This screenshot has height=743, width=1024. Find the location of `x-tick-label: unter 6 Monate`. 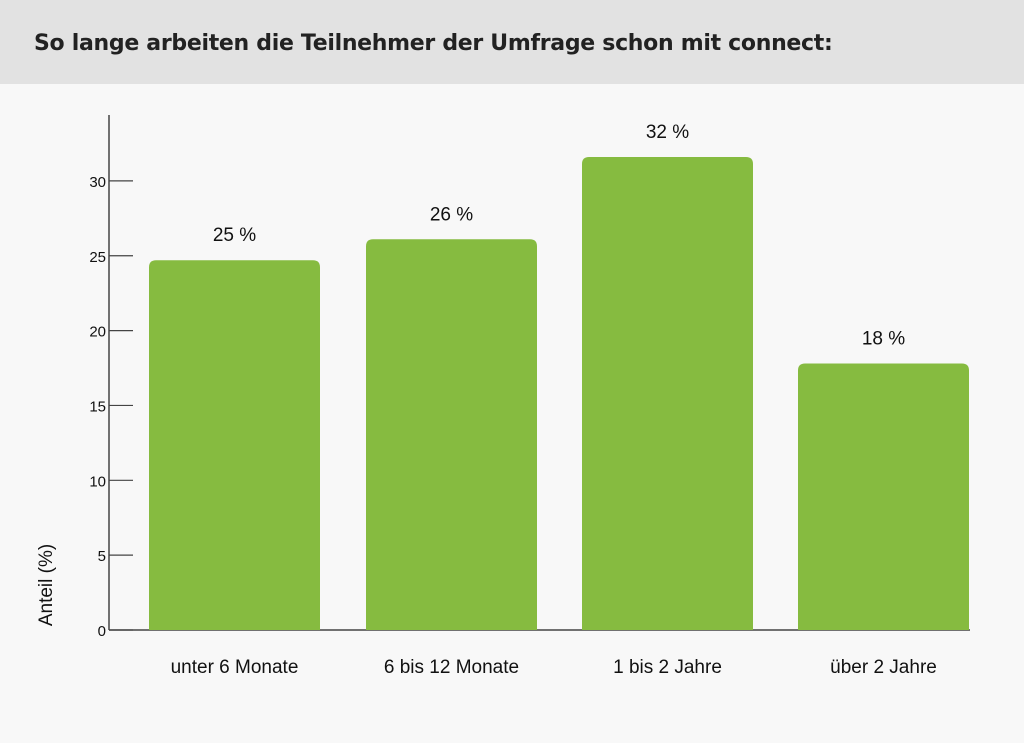

x-tick-label: unter 6 Monate is located at coordinates (235, 667).